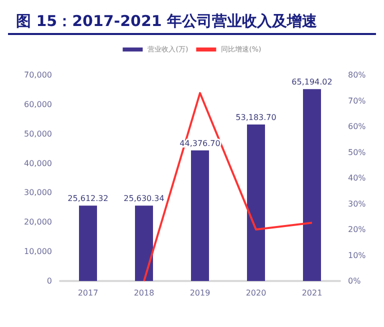  What do you see at coordinates (357, 126) in the screenshot?
I see `y2-tick-label: 60%` at bounding box center [357, 126].